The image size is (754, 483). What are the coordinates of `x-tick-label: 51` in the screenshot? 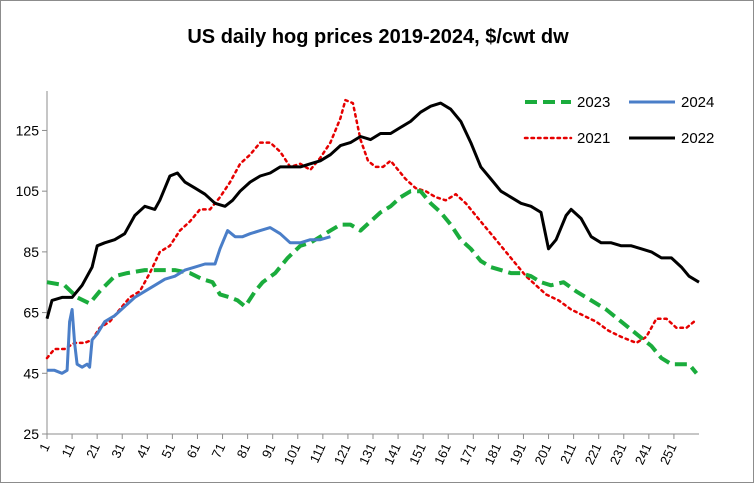 It's located at (168, 450).